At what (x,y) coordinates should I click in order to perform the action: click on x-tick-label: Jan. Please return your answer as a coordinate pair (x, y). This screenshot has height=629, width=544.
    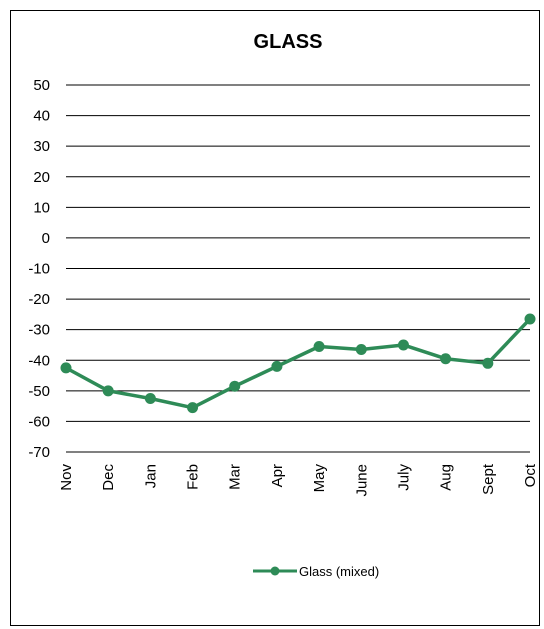
    Looking at the image, I should click on (150, 476).